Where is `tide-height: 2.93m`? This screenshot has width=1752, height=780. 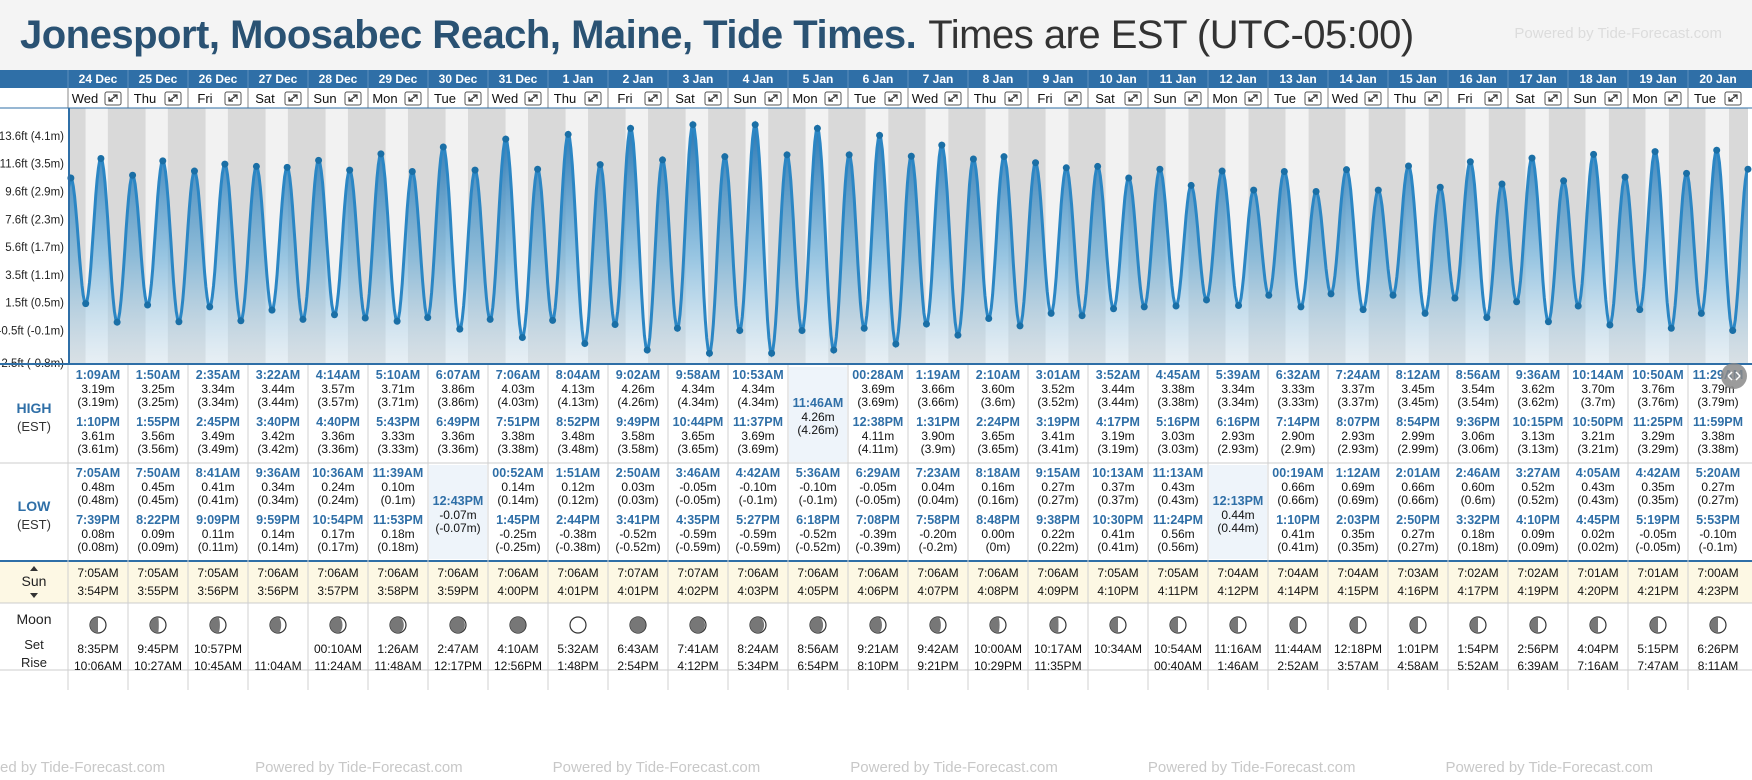 tide-height: 2.93m is located at coordinates (1357, 436).